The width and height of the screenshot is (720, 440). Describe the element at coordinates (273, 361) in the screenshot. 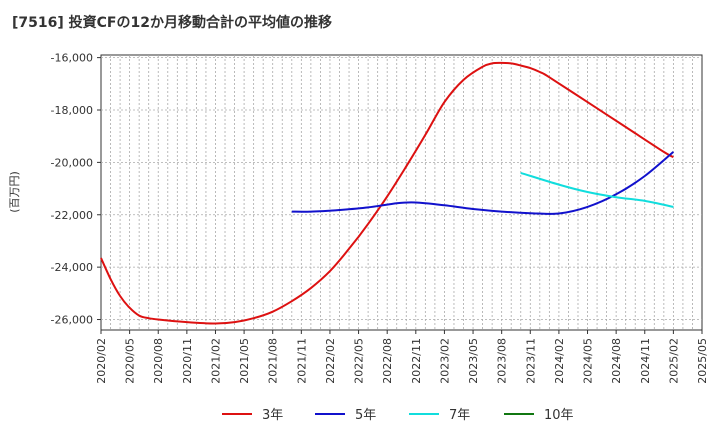

I see `x-tick-label: 2021/08` at that location.